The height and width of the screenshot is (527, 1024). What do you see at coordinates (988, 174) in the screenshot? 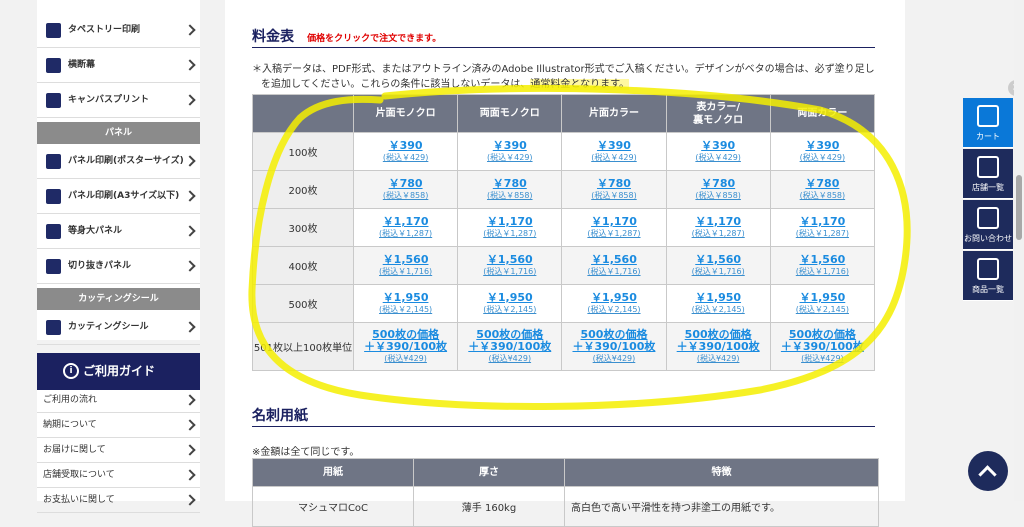
I see `float-button: 店舗一覧` at bounding box center [988, 174].